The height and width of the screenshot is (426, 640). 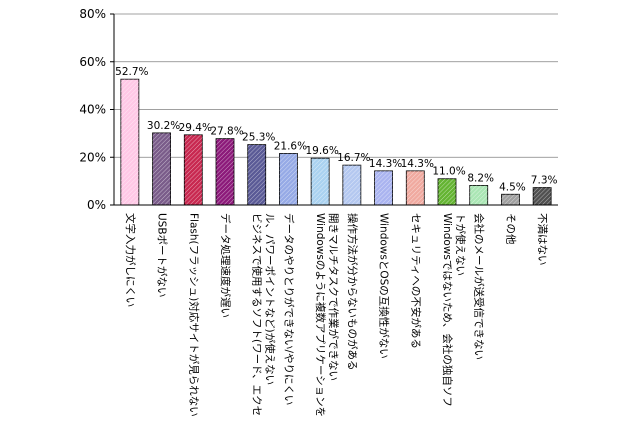 I want to click on category-label: USBポートがない, so click(x=162, y=255).